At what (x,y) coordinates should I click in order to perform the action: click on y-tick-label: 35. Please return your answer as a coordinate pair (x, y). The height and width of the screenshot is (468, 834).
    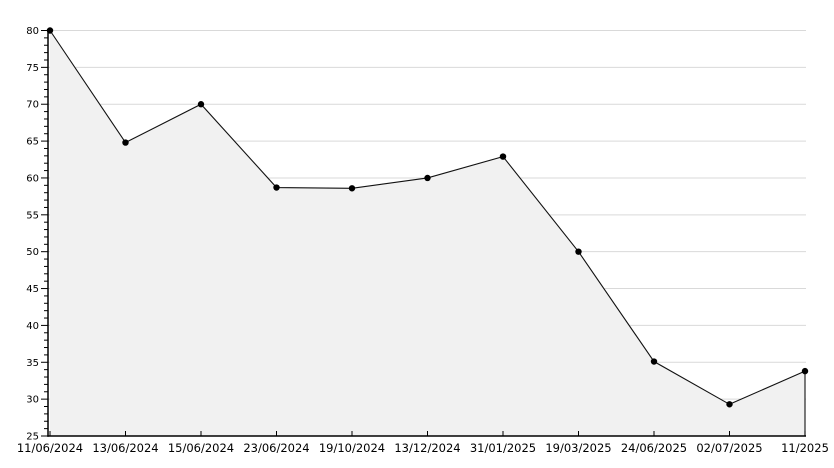
    Looking at the image, I should click on (32, 363).